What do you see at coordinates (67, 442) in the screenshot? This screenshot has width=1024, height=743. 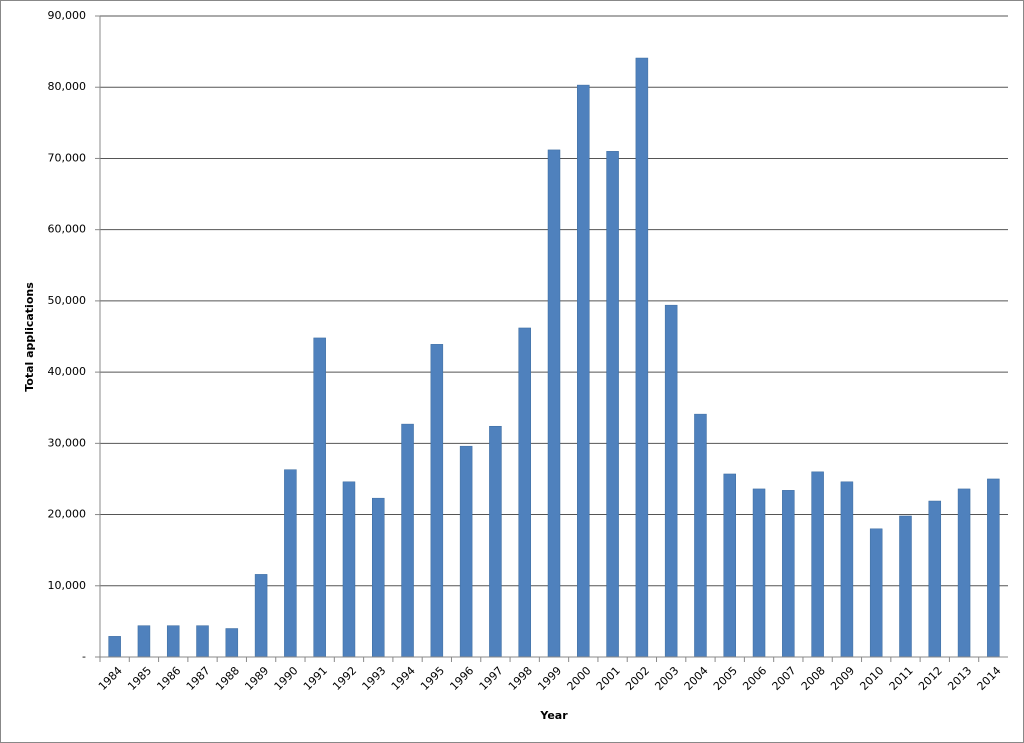 I see `y-tick-label: 30,000` at bounding box center [67, 442].